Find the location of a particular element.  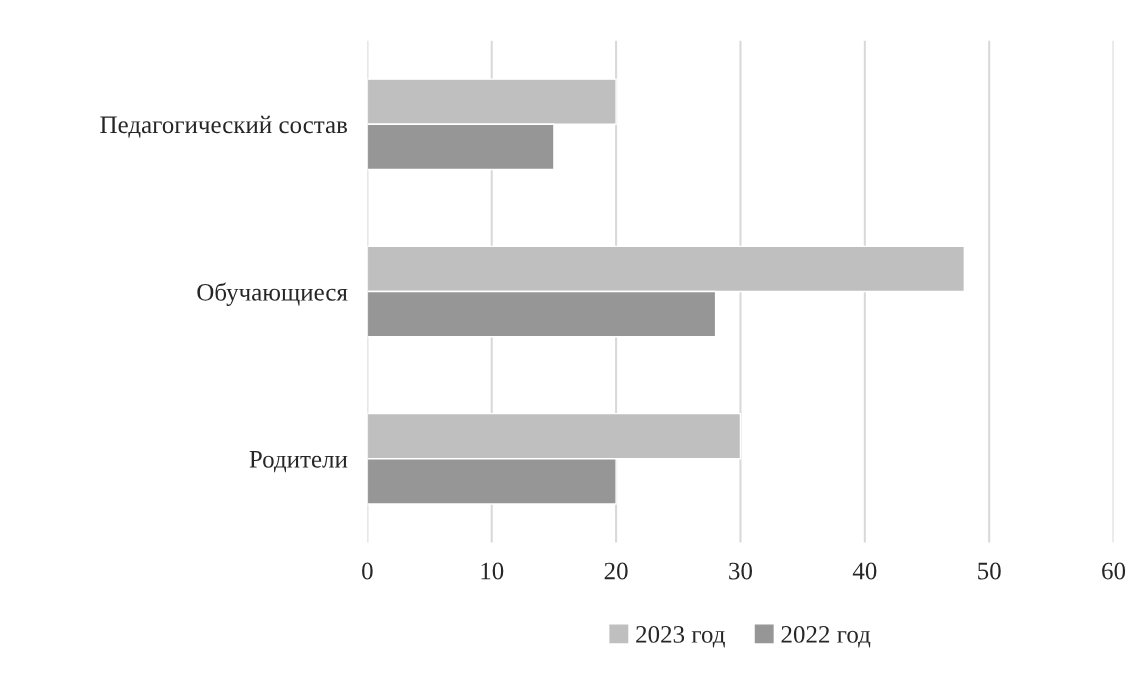

legend-label: 2022 год is located at coordinates (826, 636).